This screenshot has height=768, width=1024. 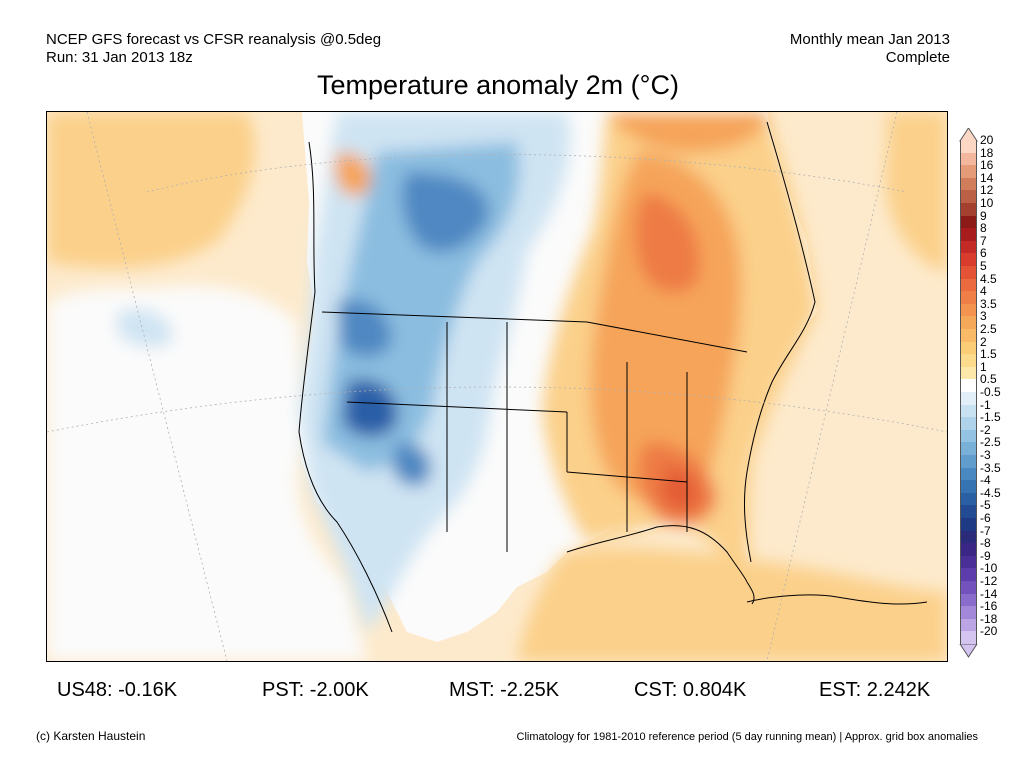 I want to click on colorbar-label: -16, so click(x=989, y=606).